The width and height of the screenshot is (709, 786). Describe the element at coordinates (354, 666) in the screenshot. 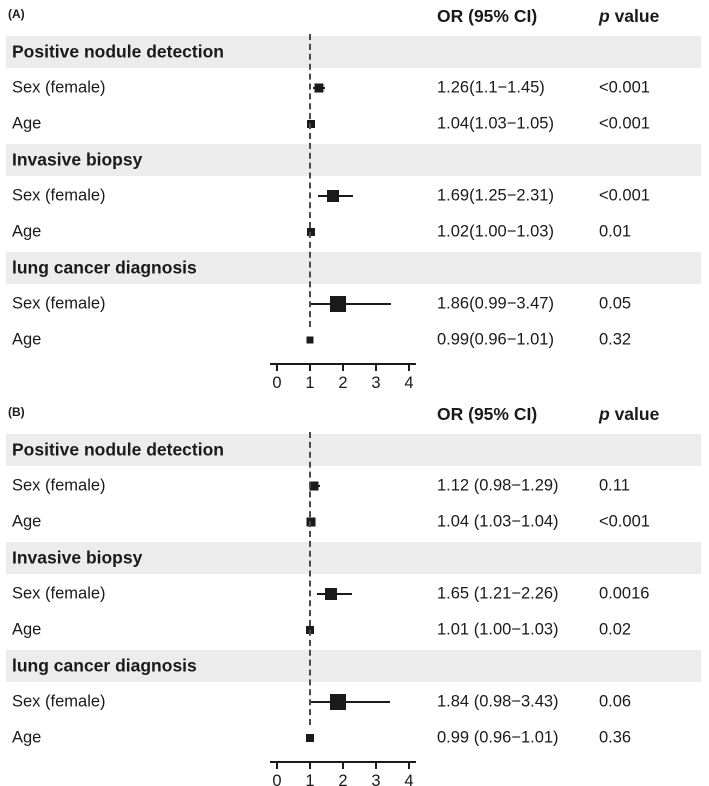

I see `section-header-row: lung cancer diagnosis` at that location.